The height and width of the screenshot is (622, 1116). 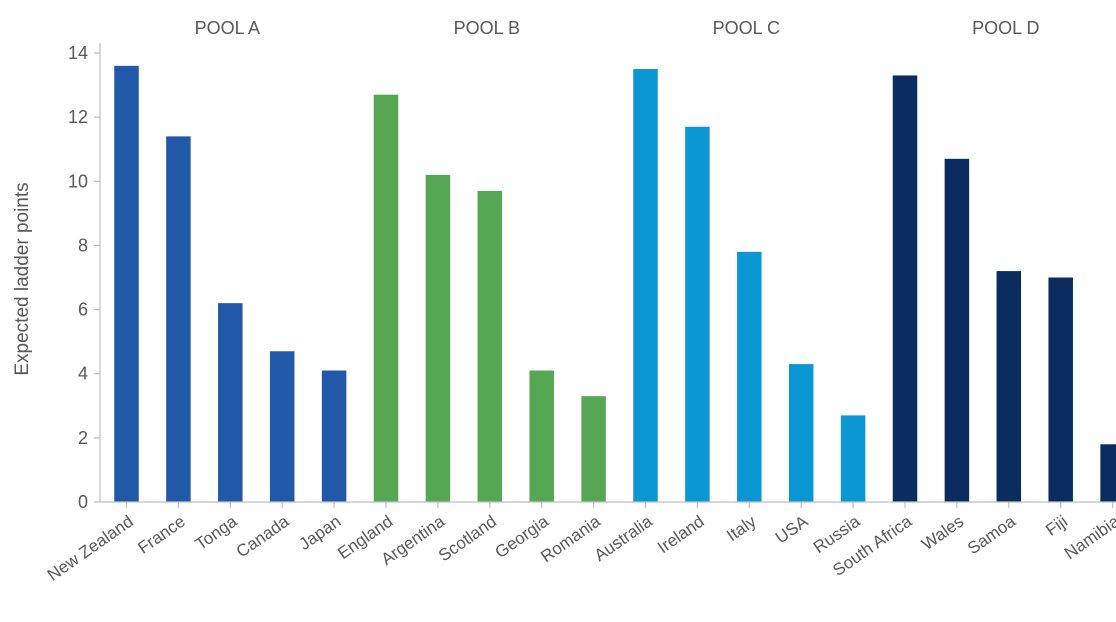 What do you see at coordinates (741, 528) in the screenshot?
I see `x-tick-label: Italy` at bounding box center [741, 528].